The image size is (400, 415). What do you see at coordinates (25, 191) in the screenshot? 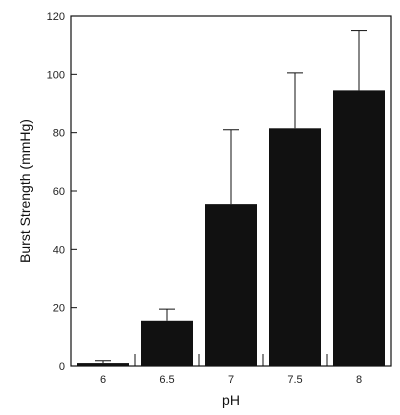
I see `y-axis-label: Burst Strength (mmHg)` at bounding box center [25, 191].